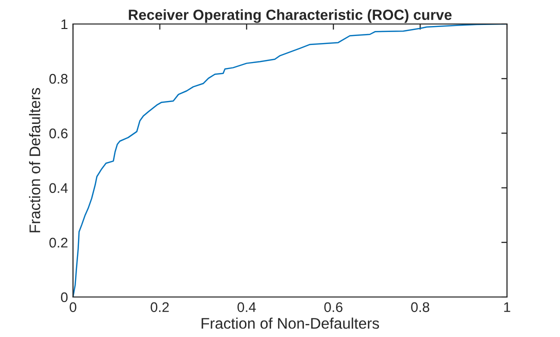 The height and width of the screenshot is (337, 560). What do you see at coordinates (58, 188) in the screenshot?
I see `y-tick-label: 0.4` at bounding box center [58, 188].